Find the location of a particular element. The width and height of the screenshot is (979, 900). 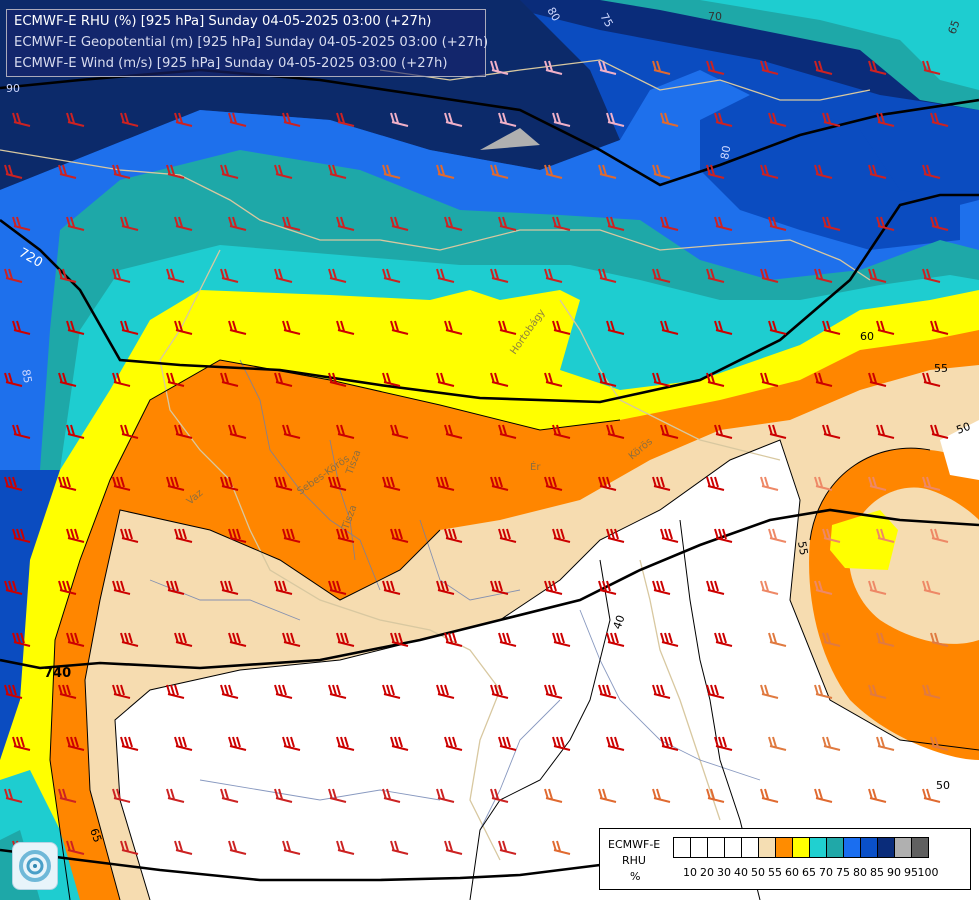

label-50-bottom: 50 is located at coordinates (943, 785).